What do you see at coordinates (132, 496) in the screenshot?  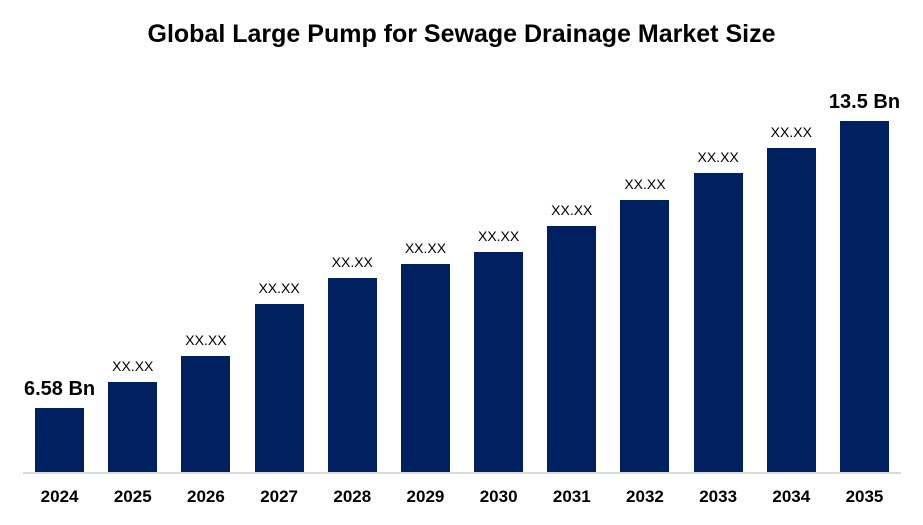 I see `x-axis-label-2025: 2025` at bounding box center [132, 496].